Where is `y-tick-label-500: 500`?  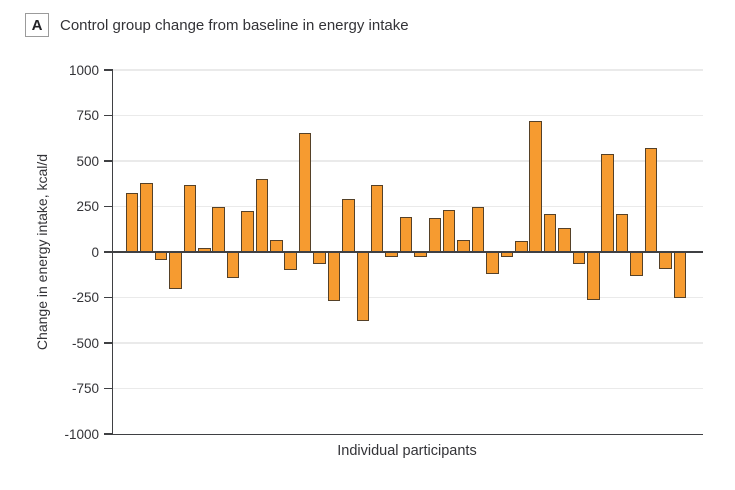 y-tick-label-500: 500 is located at coordinates (87, 161).